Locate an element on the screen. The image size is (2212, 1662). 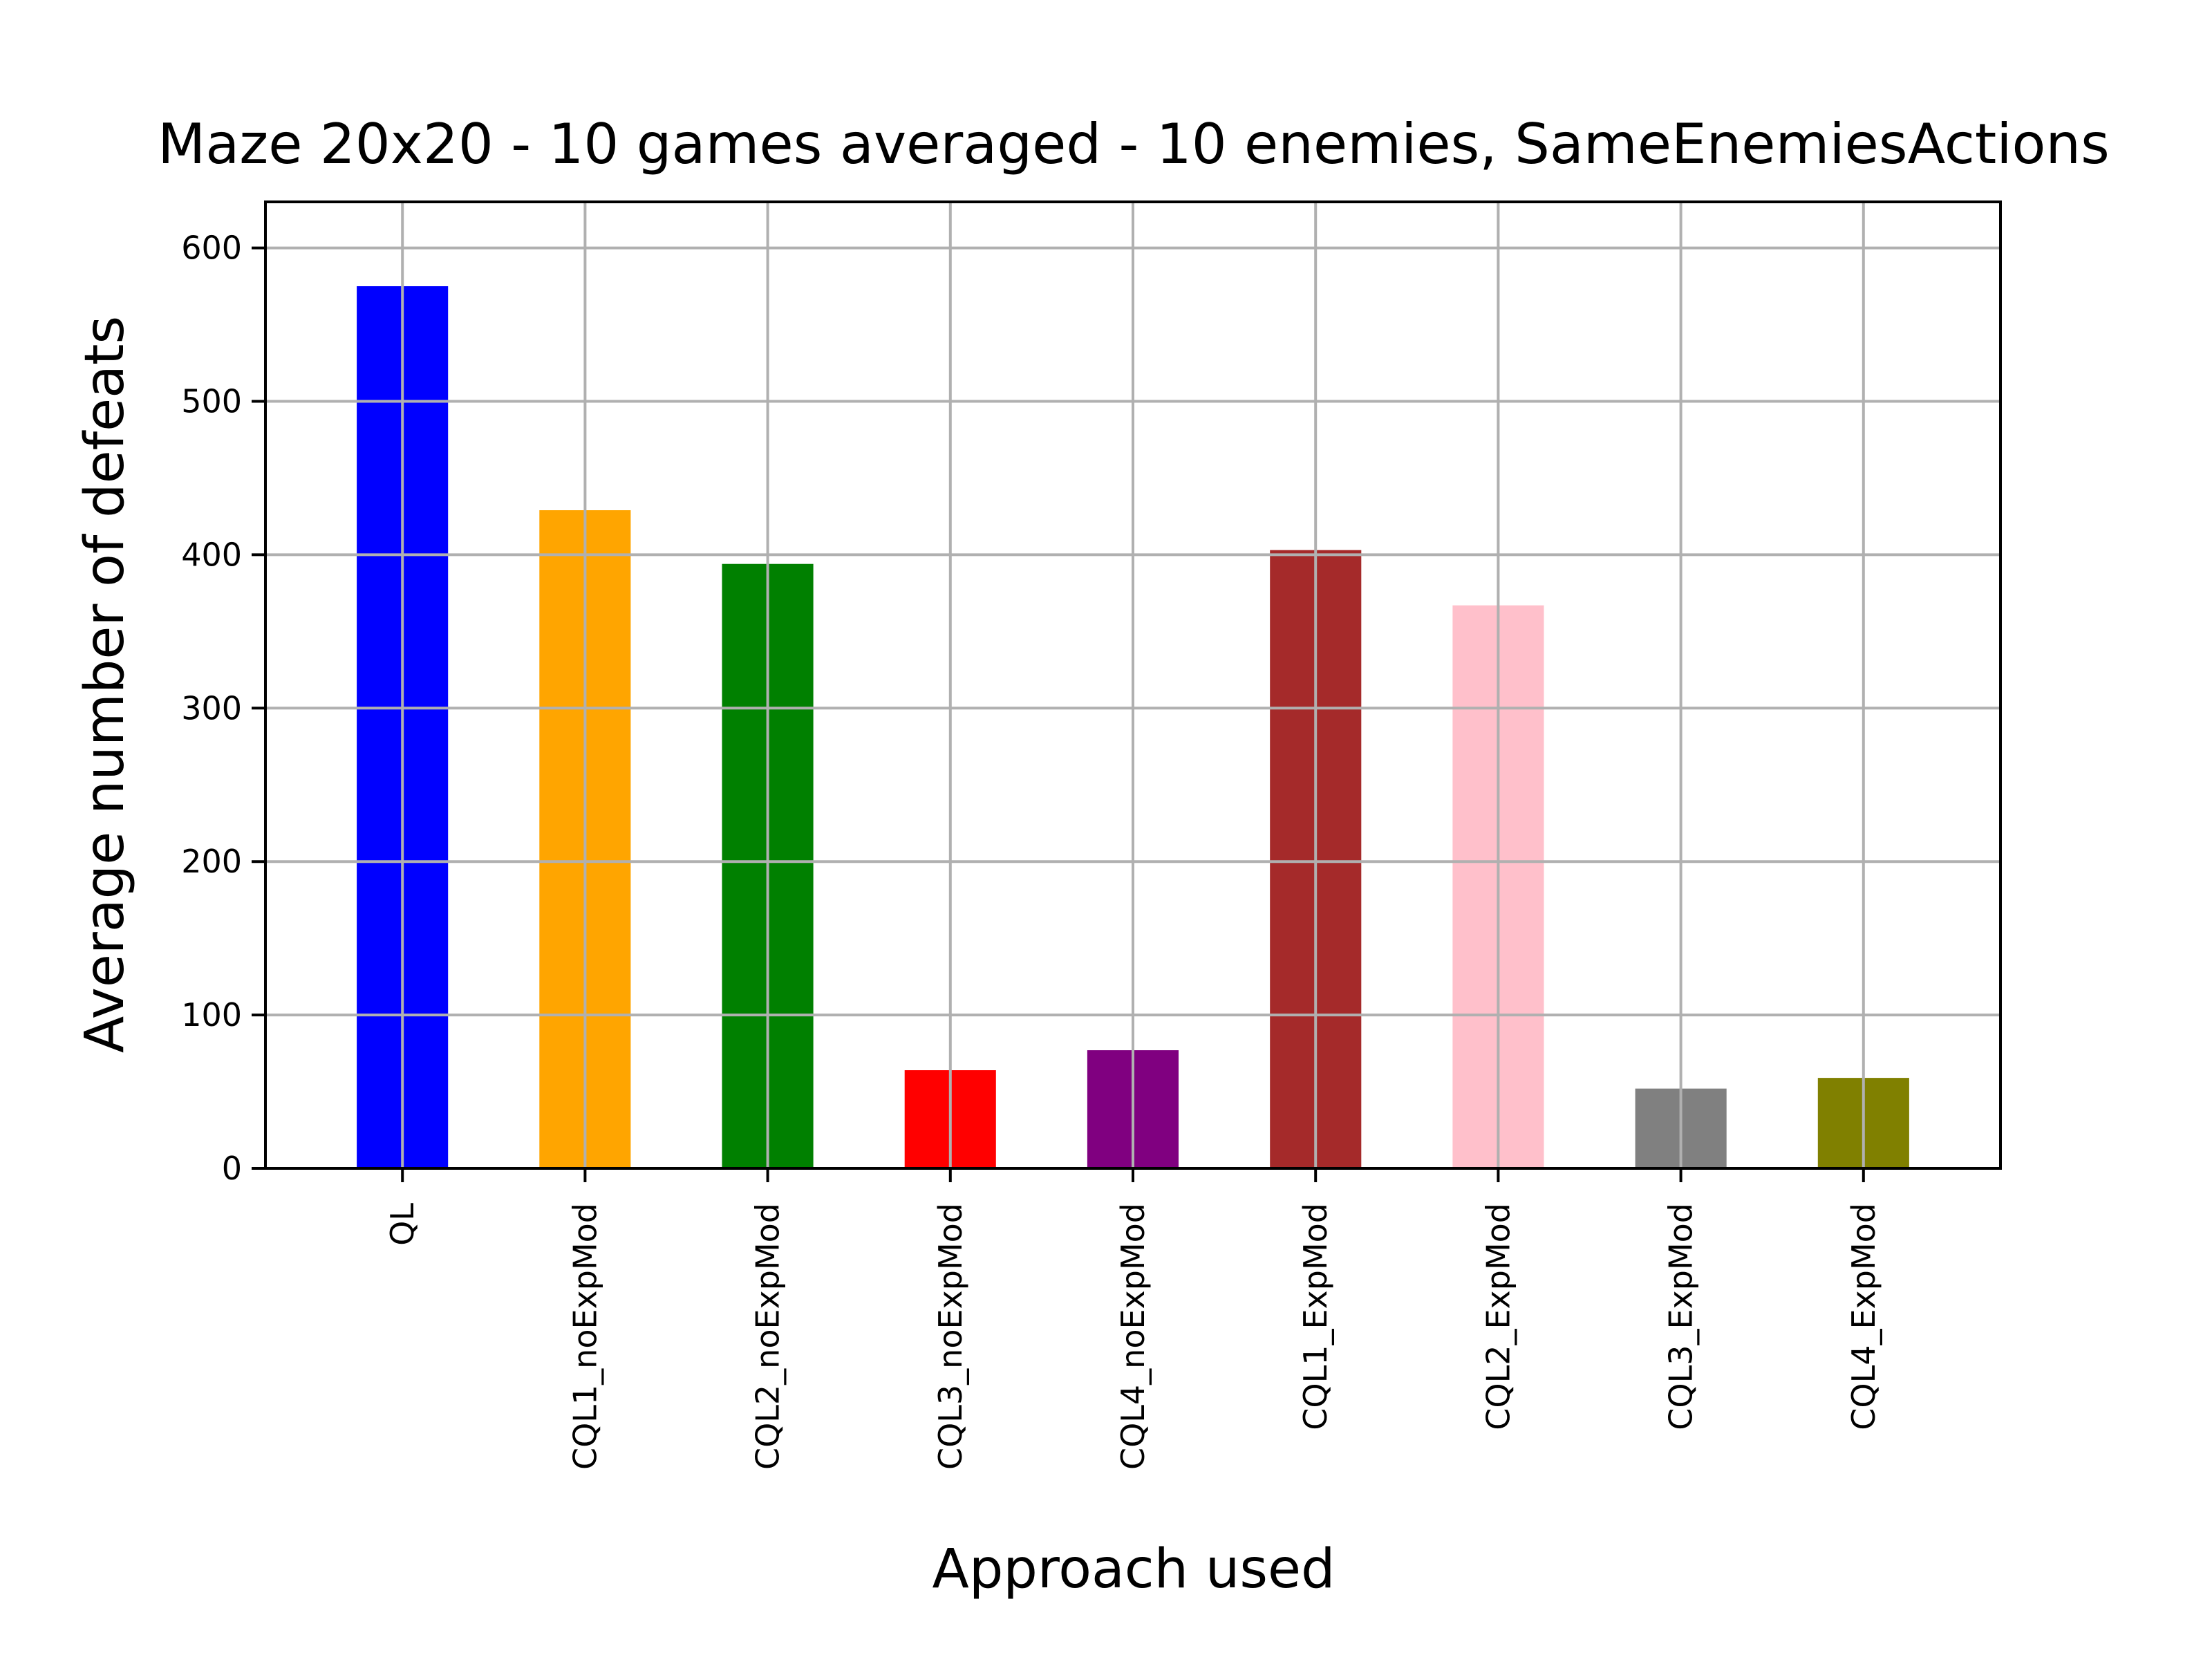
x-tick-label: CQL2_ExpMod is located at coordinates (1498, 1317).